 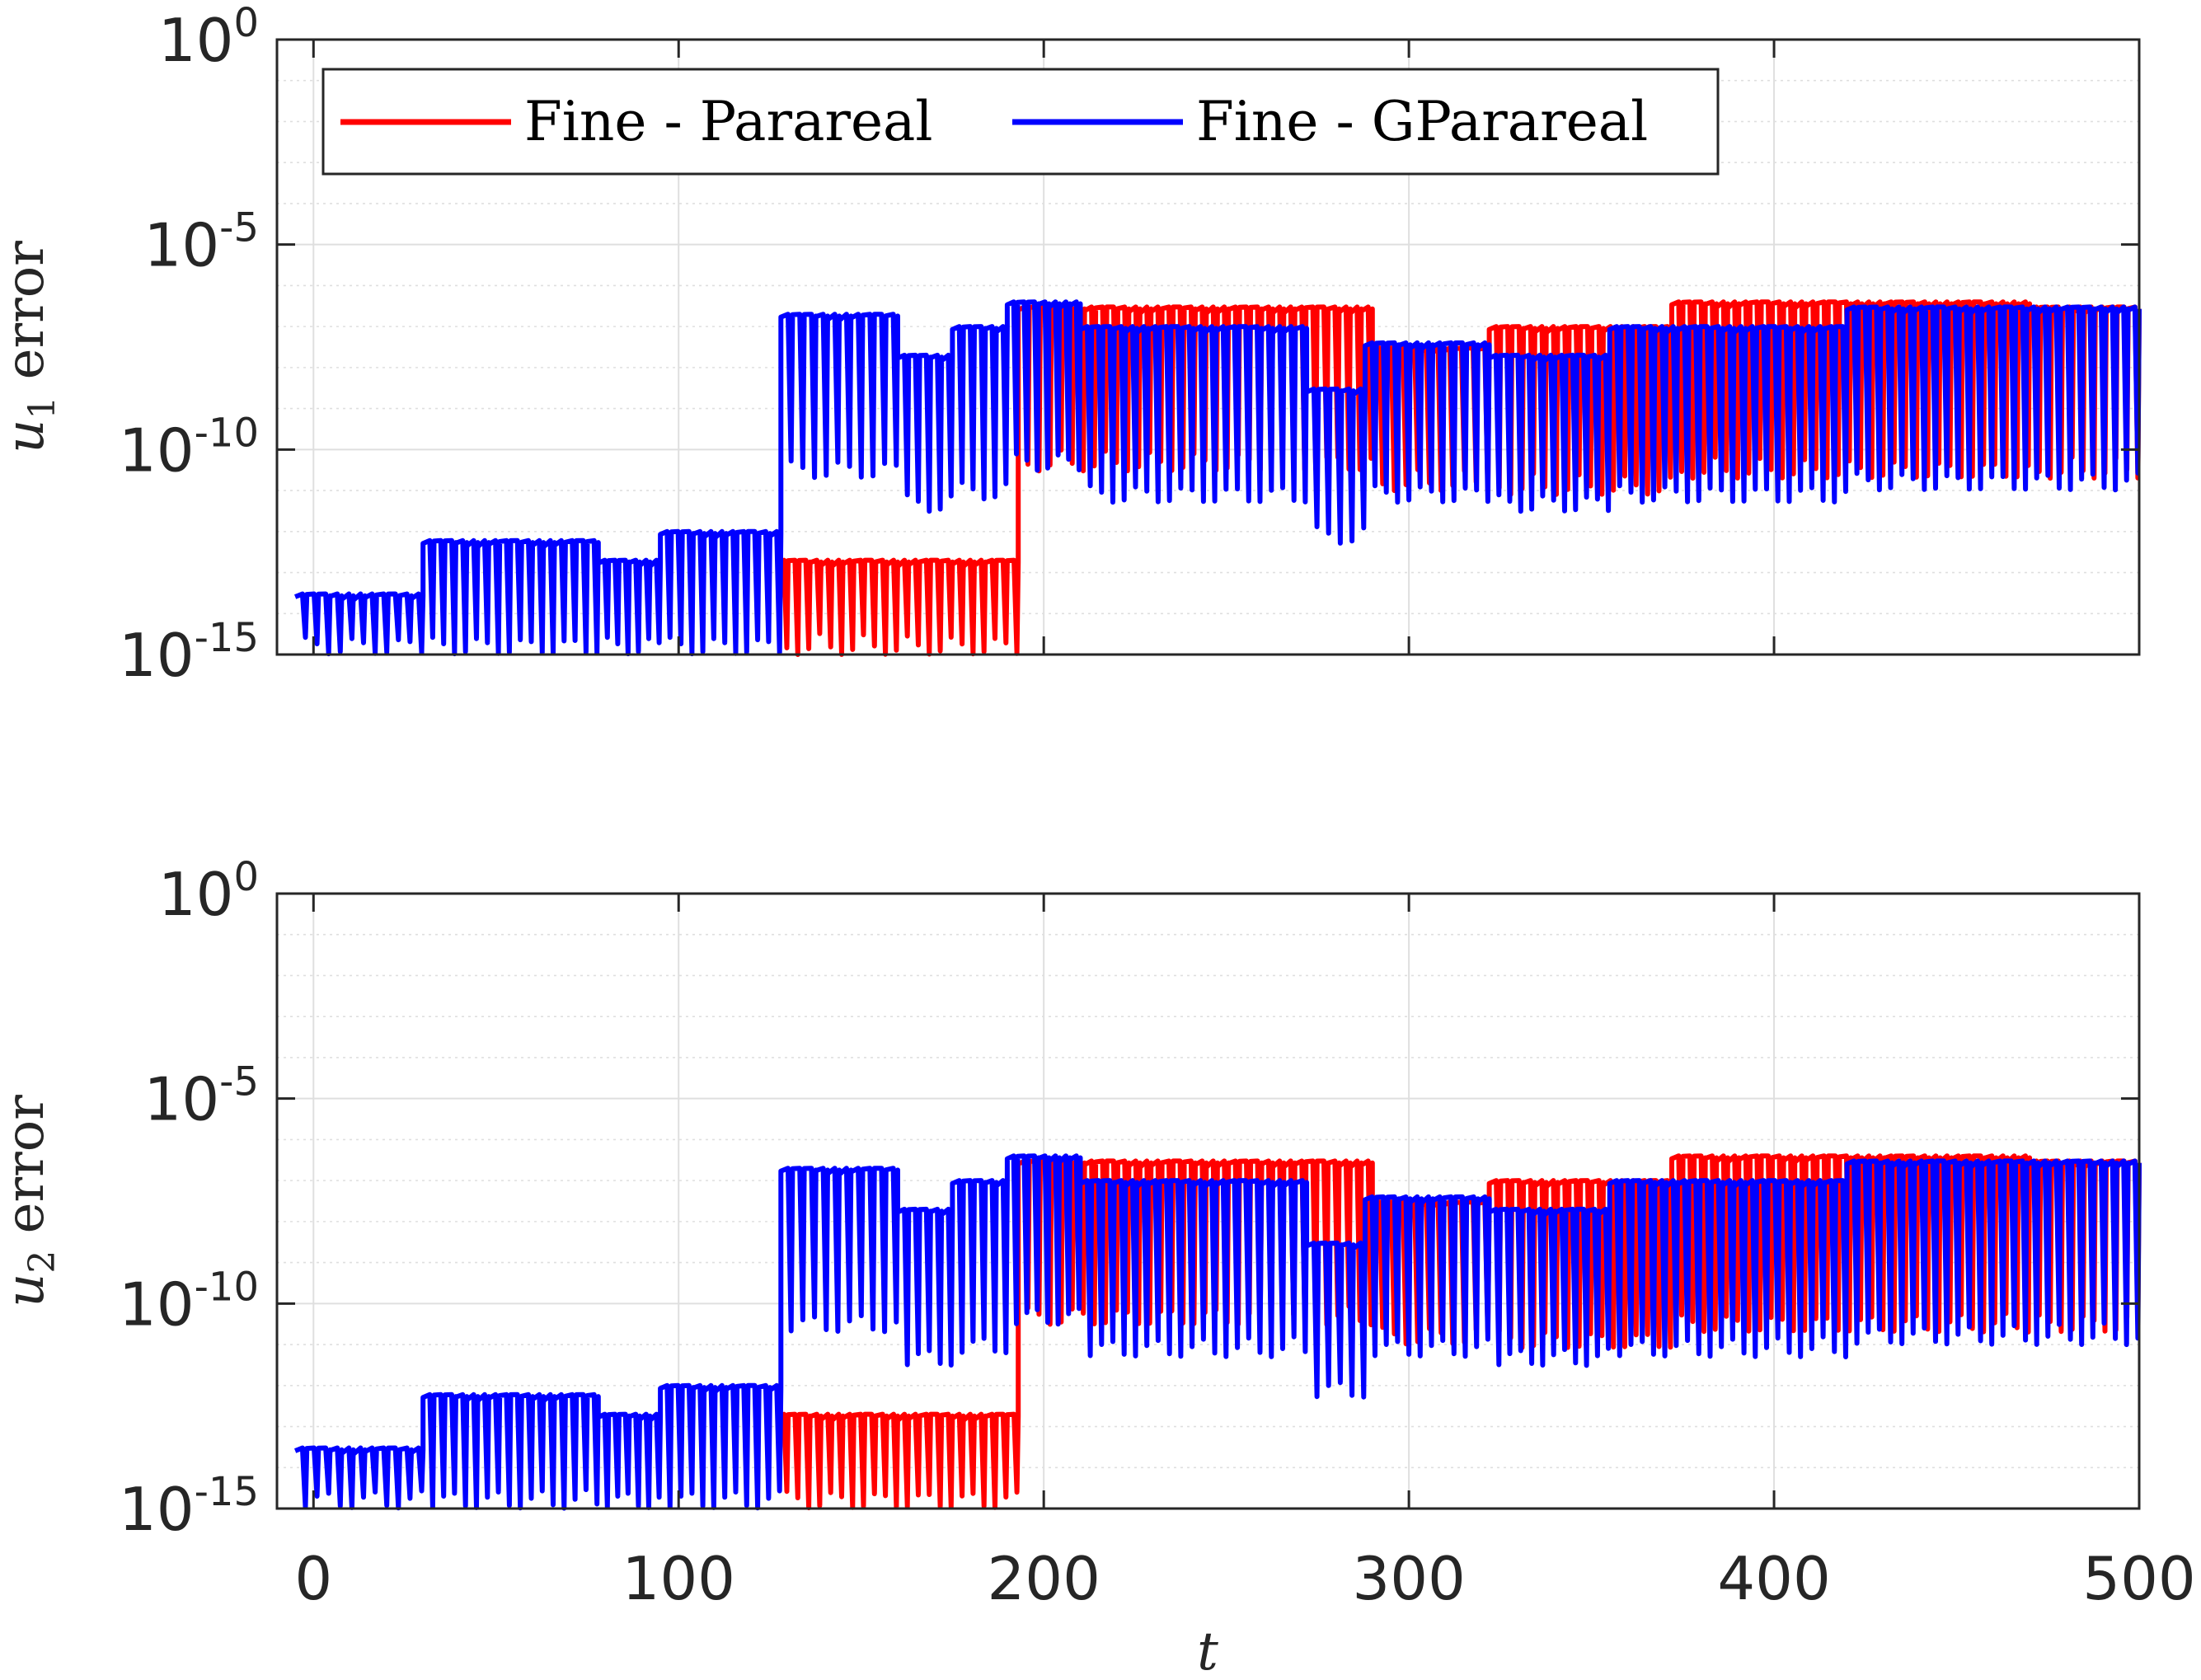 What do you see at coordinates (28, 436) in the screenshot?
I see `y-label-var-u1: u` at bounding box center [28, 436].